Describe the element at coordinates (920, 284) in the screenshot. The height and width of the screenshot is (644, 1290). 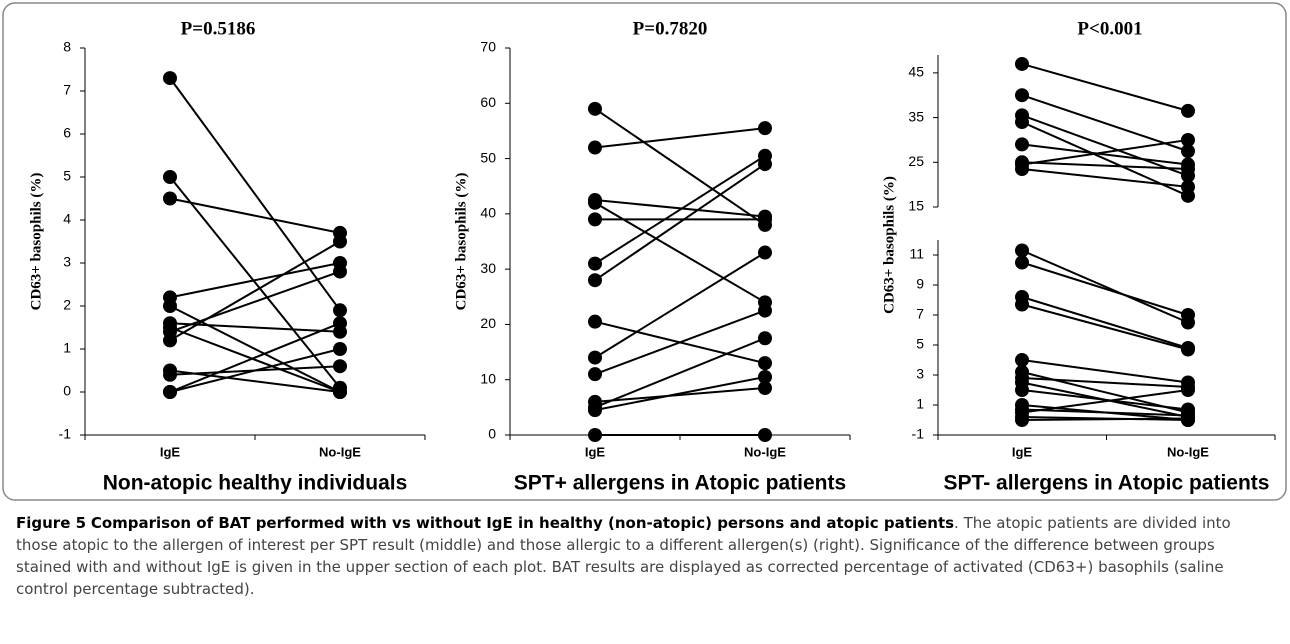
I see `y-tick-label: 9` at that location.